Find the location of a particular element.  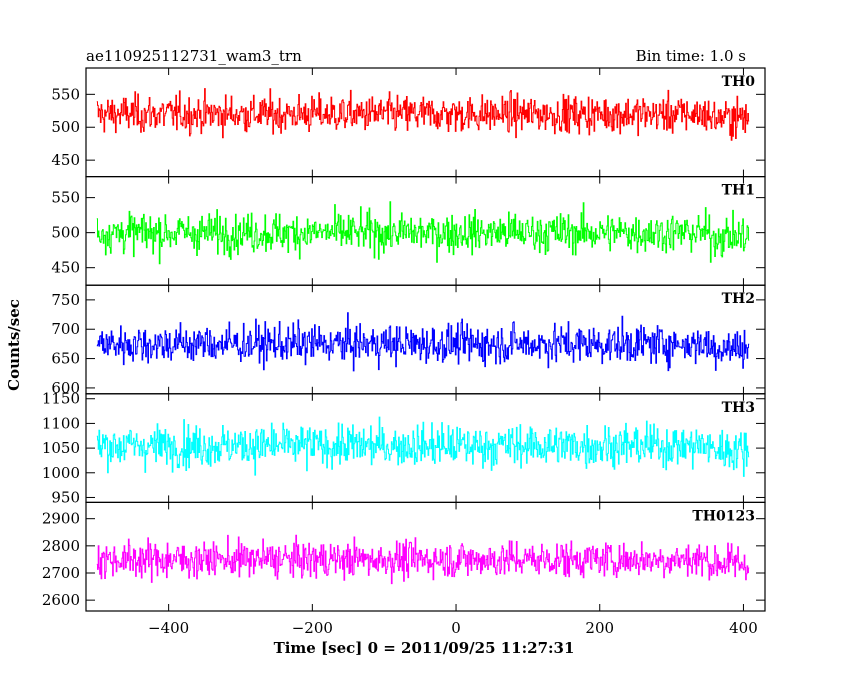

panel-label-th3: TH3 is located at coordinates (738, 408).